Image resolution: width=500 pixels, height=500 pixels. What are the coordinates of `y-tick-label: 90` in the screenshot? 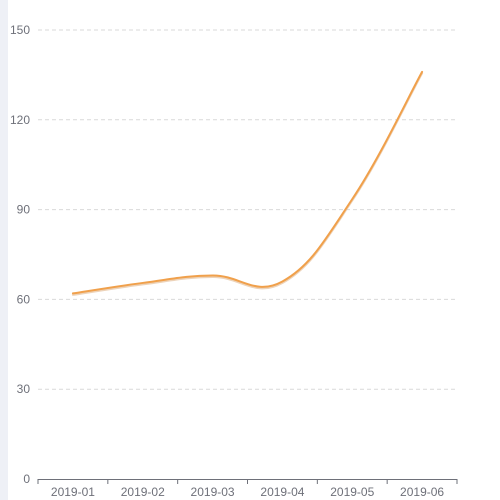 It's located at (24, 210).